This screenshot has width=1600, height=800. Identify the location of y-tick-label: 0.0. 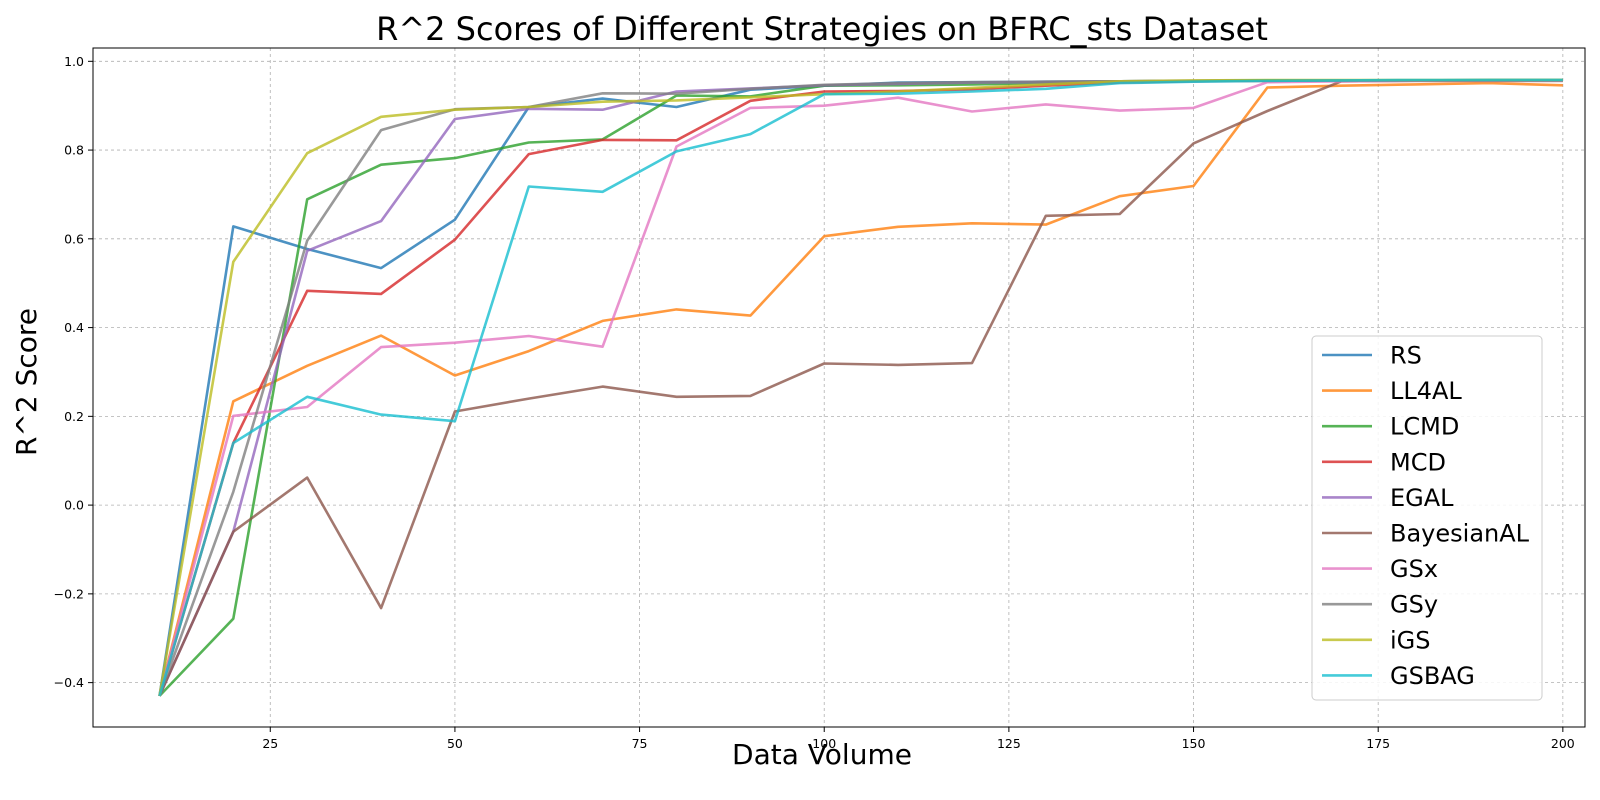
(74, 505).